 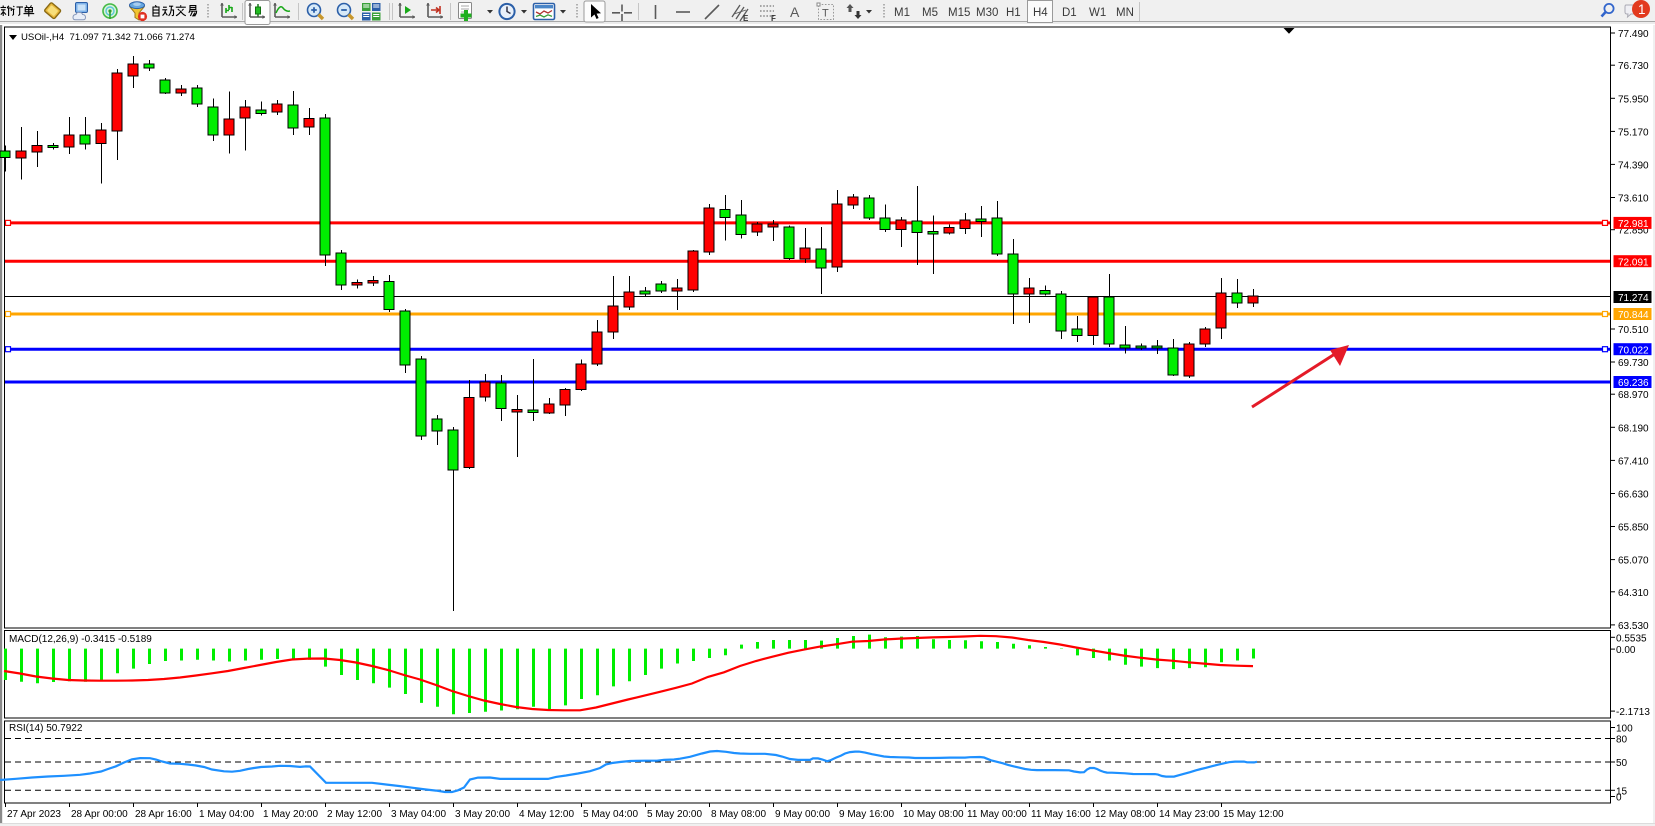 I want to click on svg-text: RSI(14) 50.7922, so click(x=46, y=728).